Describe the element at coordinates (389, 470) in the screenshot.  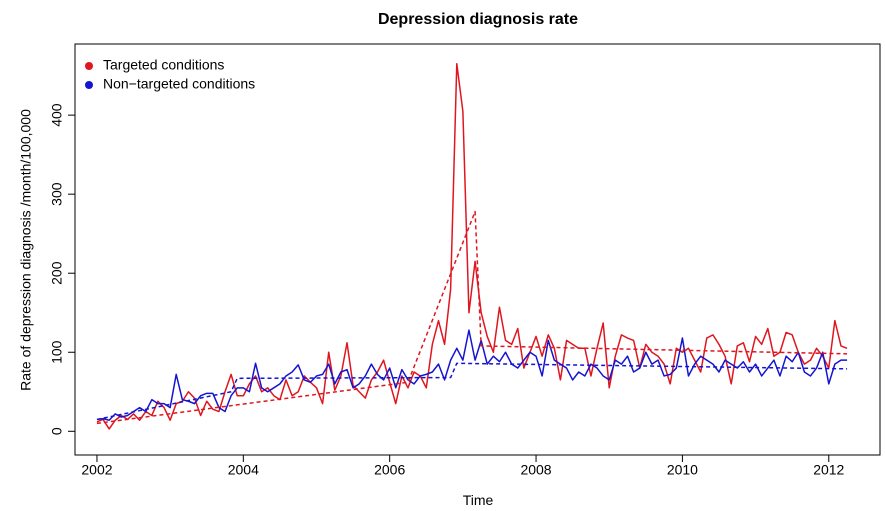
I see `x-tick-label: 2006` at that location.